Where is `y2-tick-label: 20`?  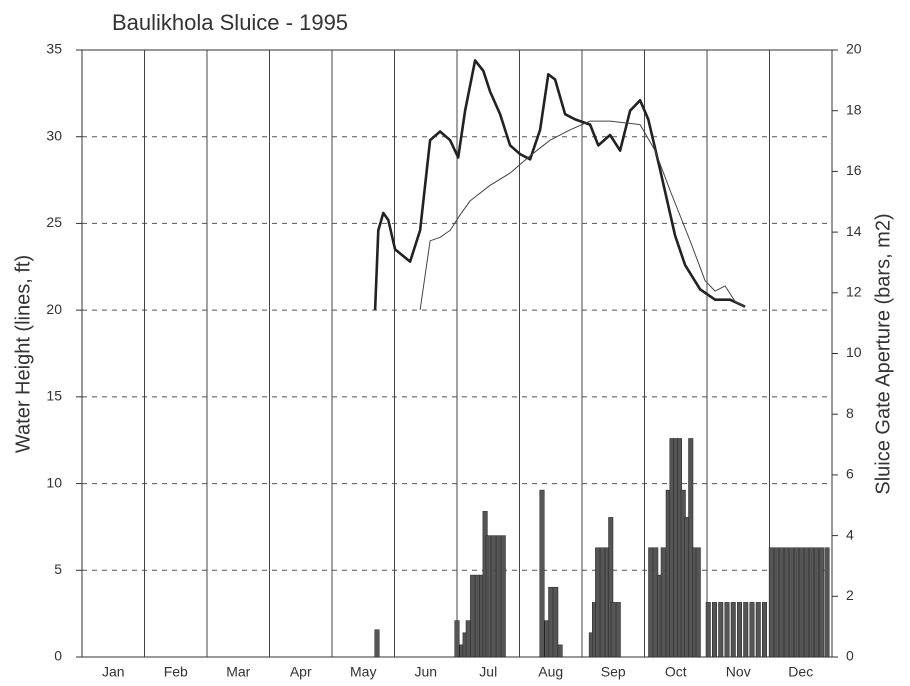
y2-tick-label: 20 is located at coordinates (854, 49).